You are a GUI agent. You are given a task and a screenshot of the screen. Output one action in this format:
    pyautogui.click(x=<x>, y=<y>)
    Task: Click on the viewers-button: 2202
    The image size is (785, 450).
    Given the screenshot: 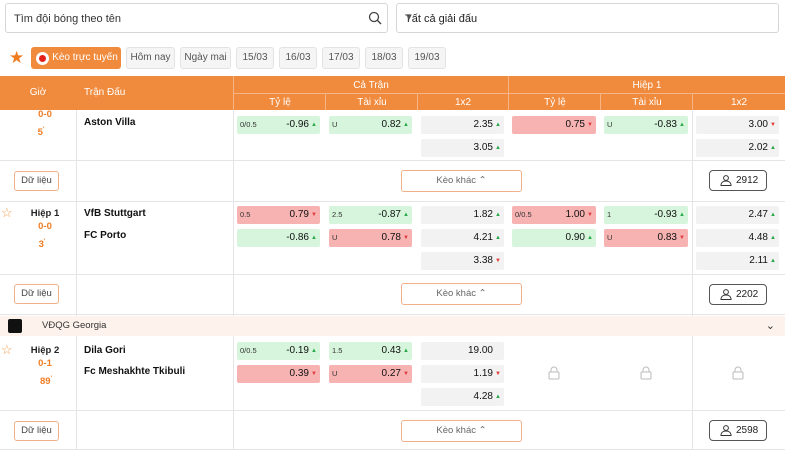 What is the action you would take?
    pyautogui.click(x=738, y=294)
    